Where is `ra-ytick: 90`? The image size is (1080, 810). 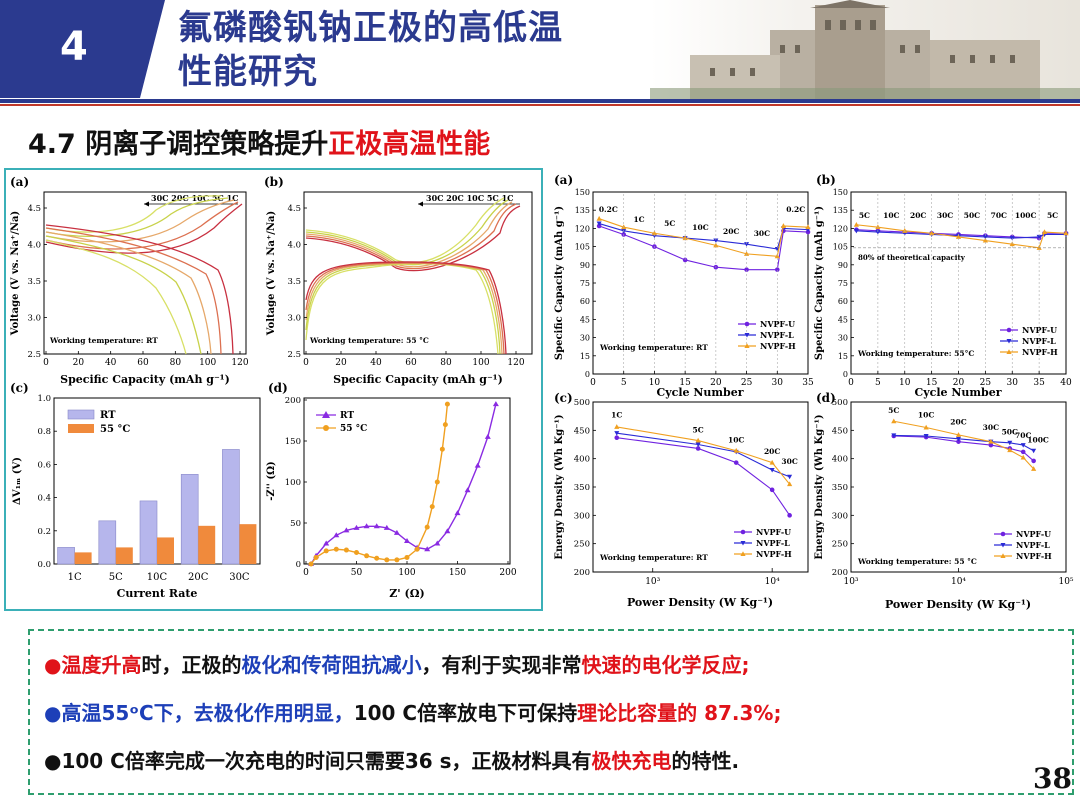 ra-ytick: 90 is located at coordinates (585, 265).